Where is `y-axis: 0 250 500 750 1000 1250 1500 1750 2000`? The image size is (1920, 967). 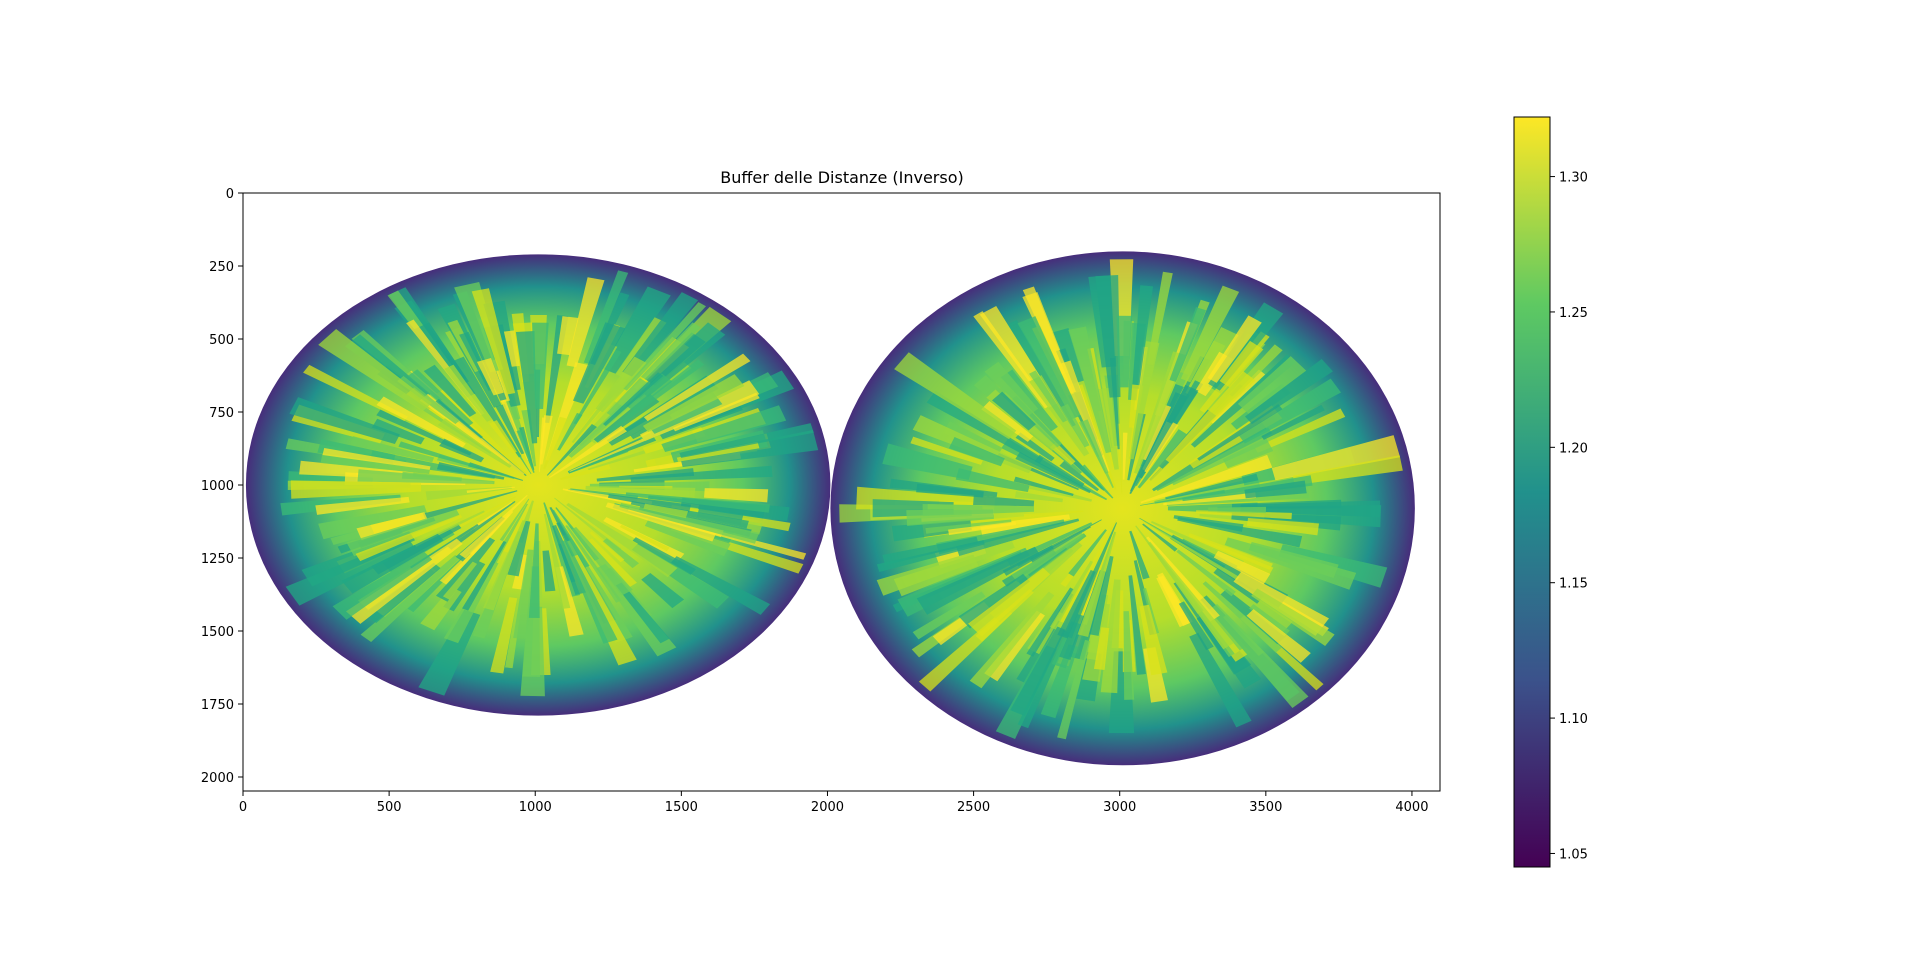
y-axis: 0 250 500 750 1000 1250 1500 1750 2000 is located at coordinates (222, 486).